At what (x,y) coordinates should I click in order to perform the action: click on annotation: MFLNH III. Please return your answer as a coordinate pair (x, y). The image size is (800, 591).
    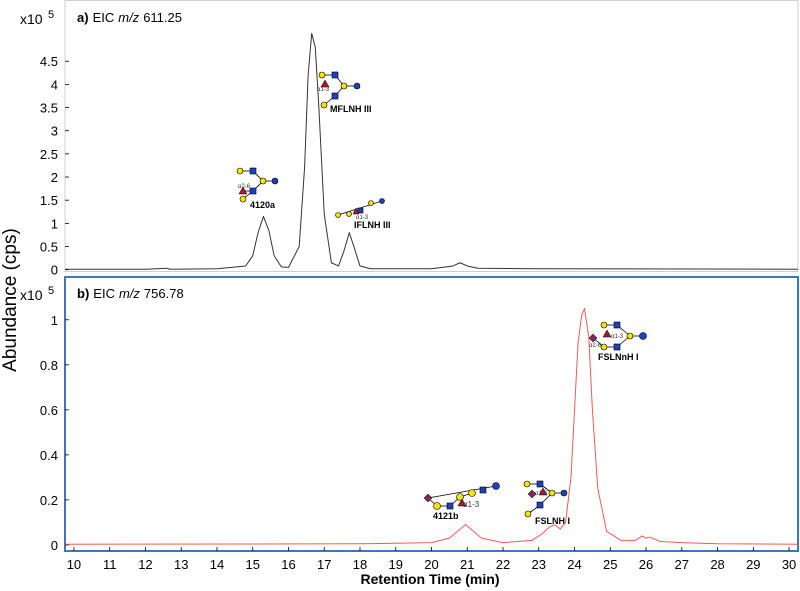
    Looking at the image, I should click on (351, 109).